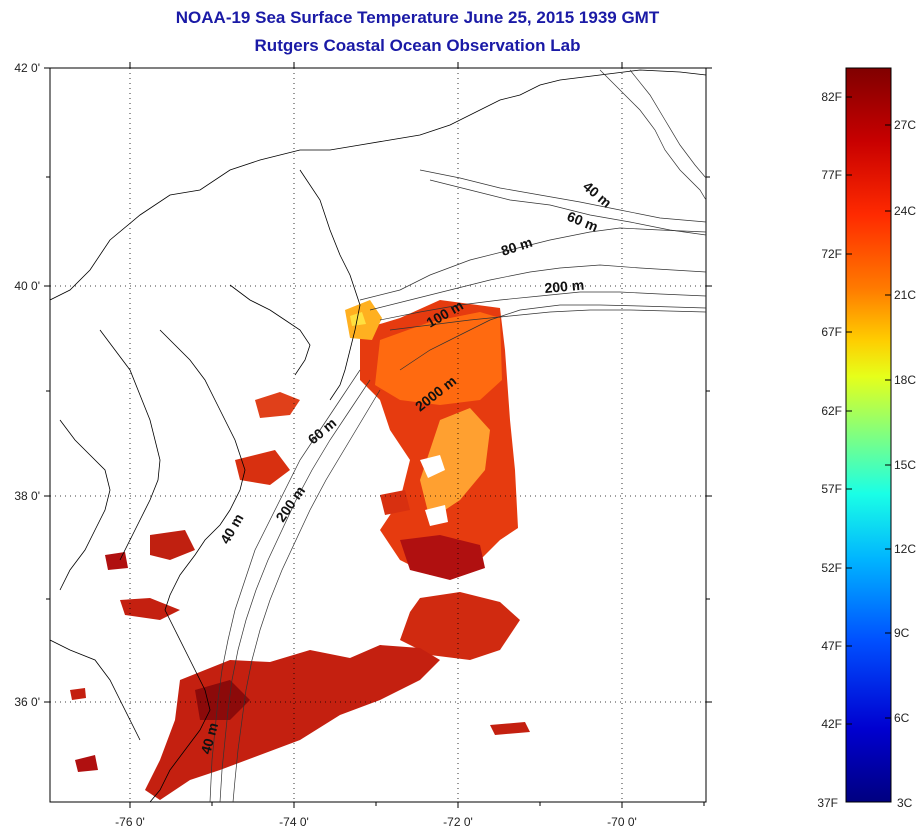  Describe the element at coordinates (172, 545) in the screenshot. I see `sst-patch-coast` at that location.